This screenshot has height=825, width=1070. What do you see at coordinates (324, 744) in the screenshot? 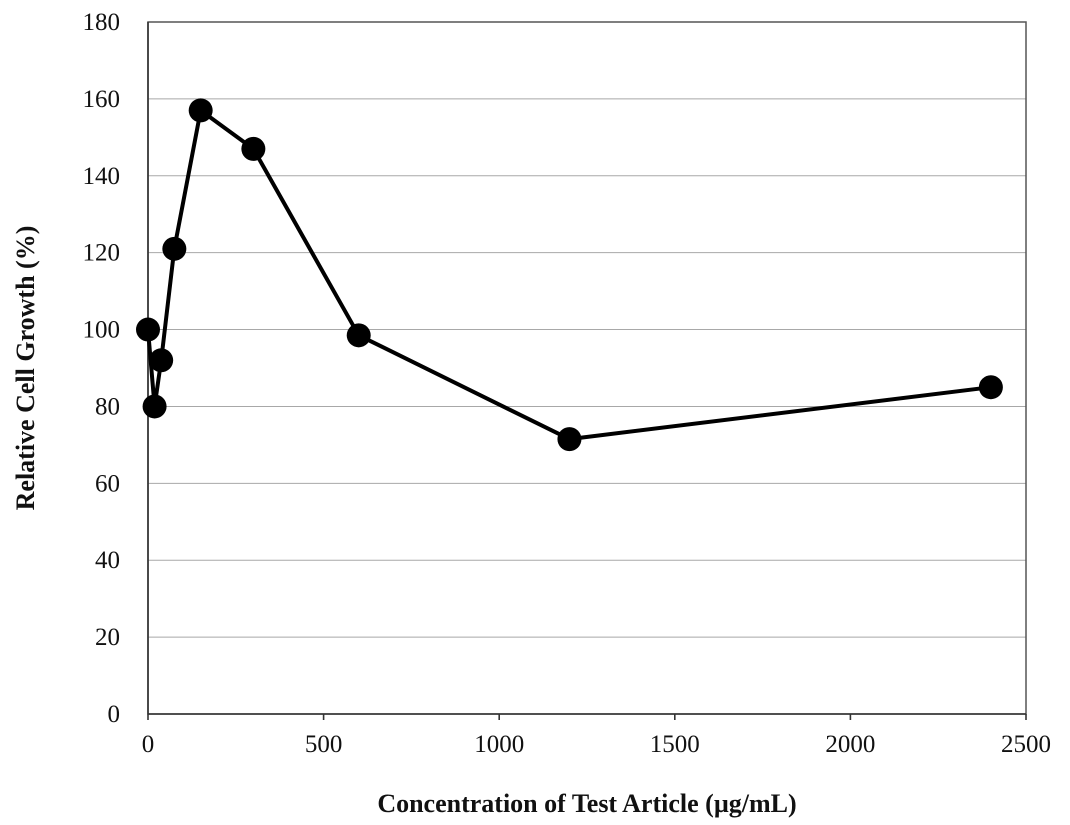
I see `x-tick-label: 500` at bounding box center [324, 744].